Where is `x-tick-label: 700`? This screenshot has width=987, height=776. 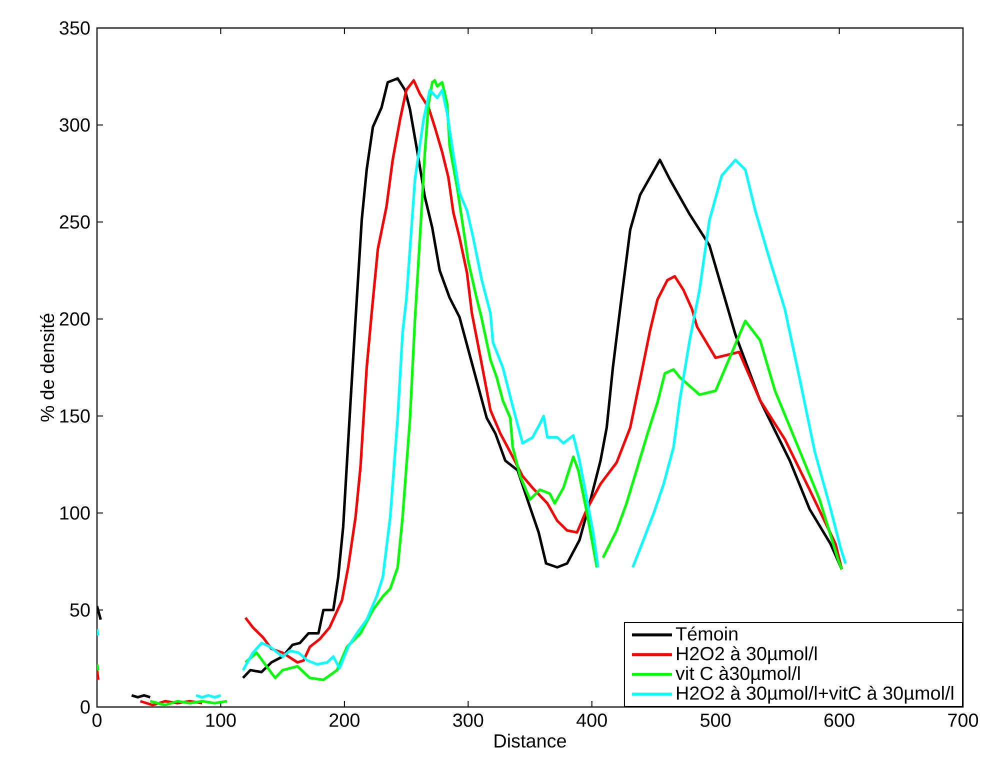
x-tick-label: 700 is located at coordinates (963, 720).